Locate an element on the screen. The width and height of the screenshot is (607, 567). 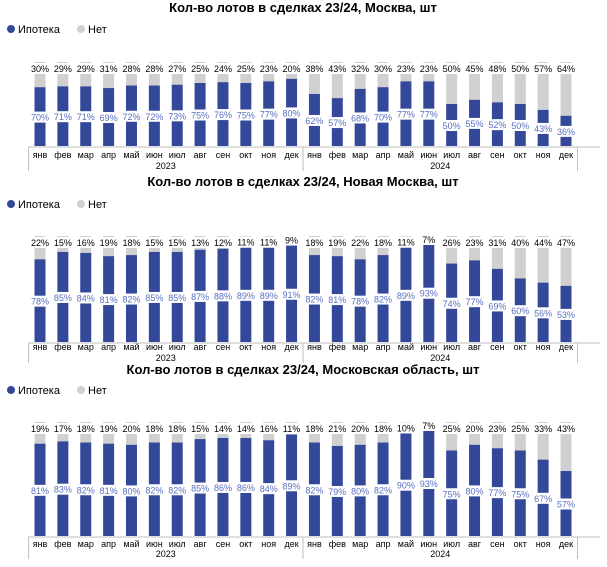
chart-title: Кол-во лотов в сделках 23/24, Москва, шт is located at coordinates (303, 7).